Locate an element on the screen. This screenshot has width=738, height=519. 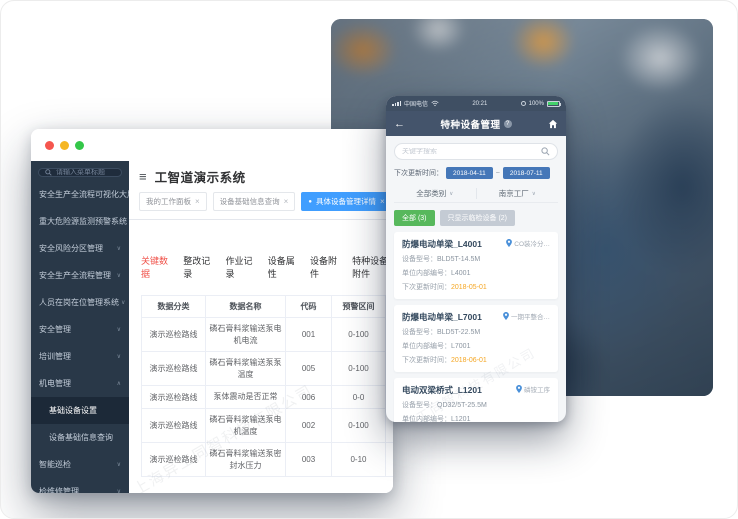
mobile-search is located at coordinates (476, 151).